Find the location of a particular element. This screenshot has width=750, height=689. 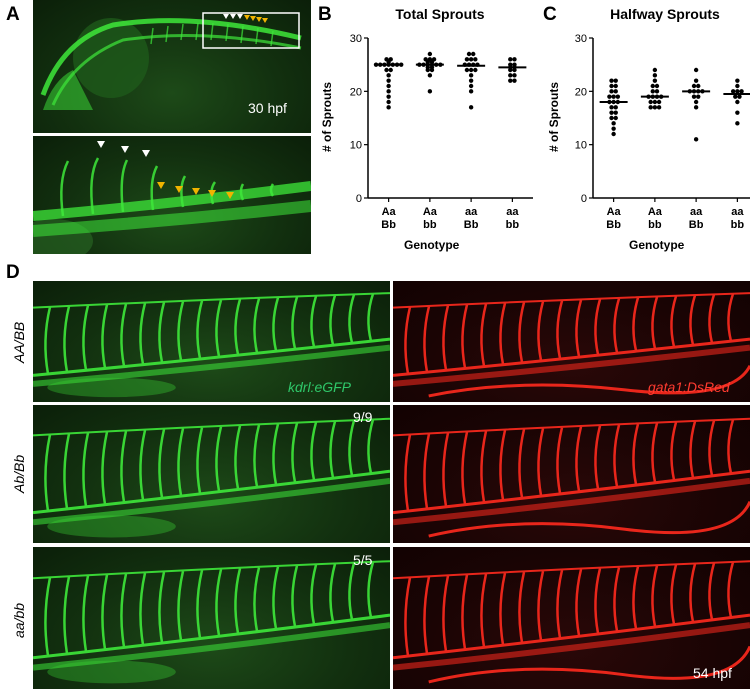

panel-a-letter: A is located at coordinates (13, 14).